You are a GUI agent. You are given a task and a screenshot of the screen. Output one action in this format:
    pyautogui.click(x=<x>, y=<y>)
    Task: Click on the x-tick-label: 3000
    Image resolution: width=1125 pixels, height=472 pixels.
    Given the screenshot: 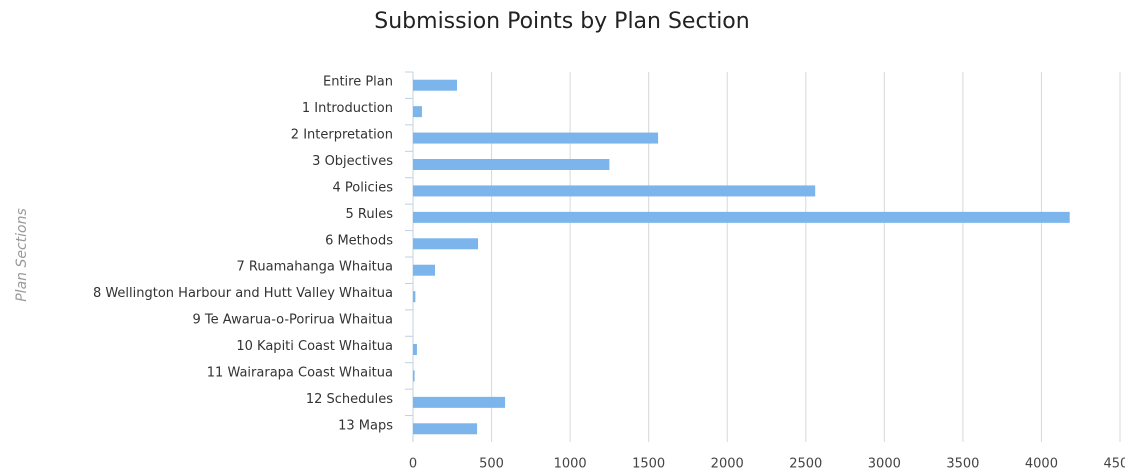 What is the action you would take?
    pyautogui.click(x=884, y=464)
    